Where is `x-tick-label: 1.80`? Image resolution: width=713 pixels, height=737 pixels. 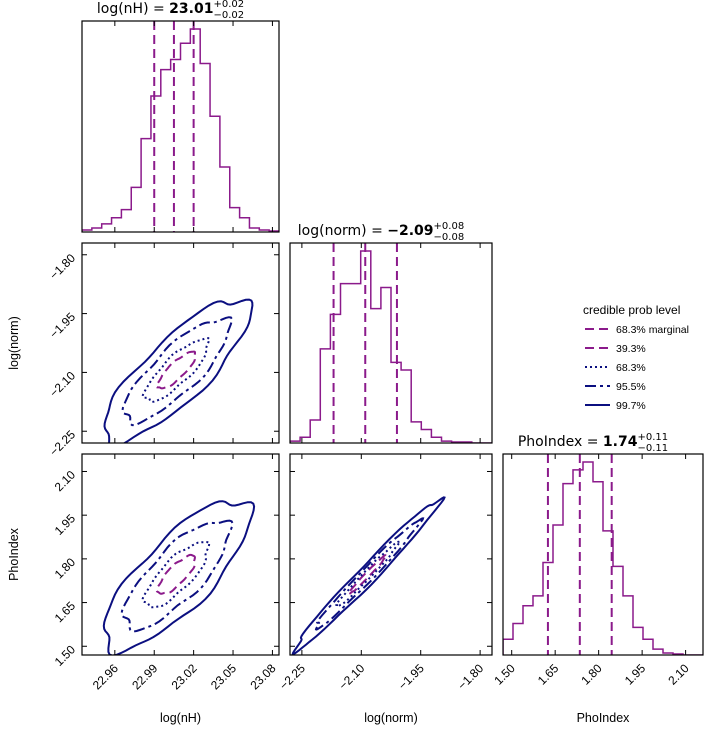 x-tick-label: 1.80 is located at coordinates (591, 674).